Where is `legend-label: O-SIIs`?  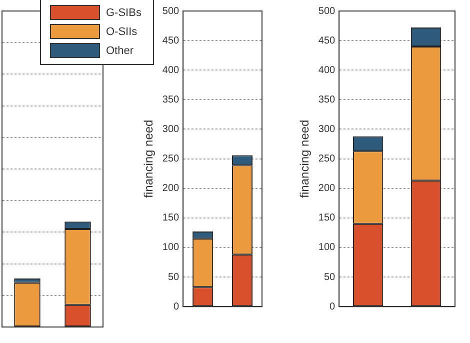
legend-label: O-SIIs is located at coordinates (122, 32).